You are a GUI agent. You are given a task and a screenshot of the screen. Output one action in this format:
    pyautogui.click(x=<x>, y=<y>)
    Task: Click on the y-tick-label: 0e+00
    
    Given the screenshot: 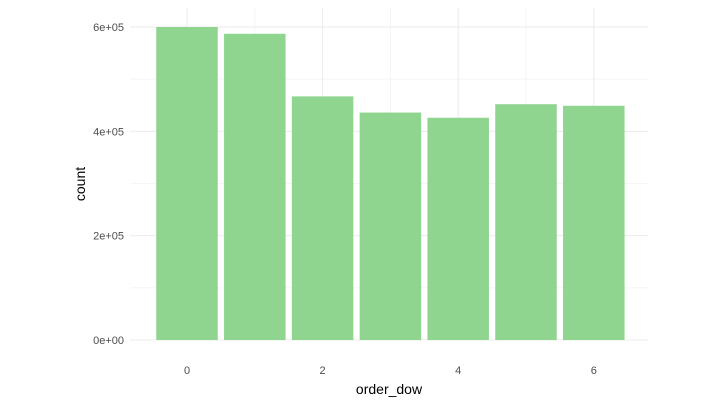 What is the action you would take?
    pyautogui.click(x=108, y=341)
    